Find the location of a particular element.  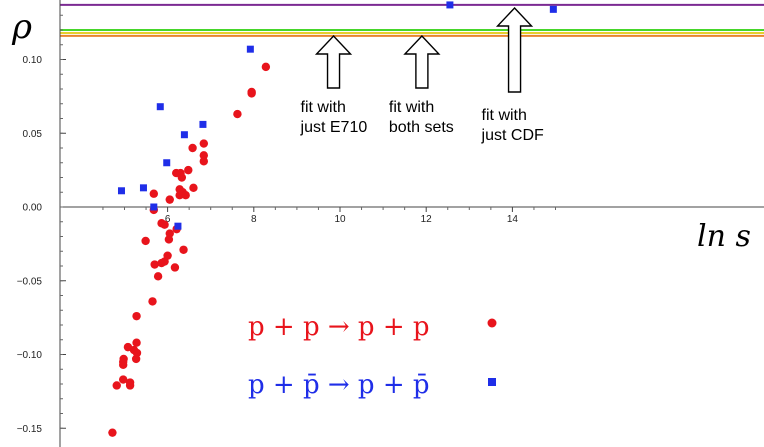

y-tick-label: 0.00 is located at coordinates (33, 208).